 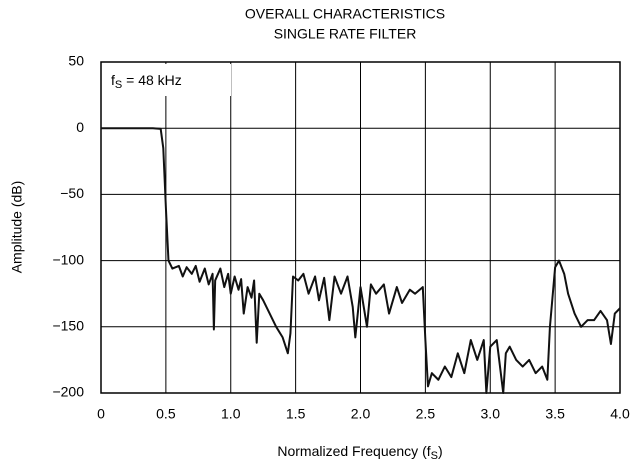 What do you see at coordinates (68, 326) in the screenshot?
I see `y-tick-label: −150` at bounding box center [68, 326].